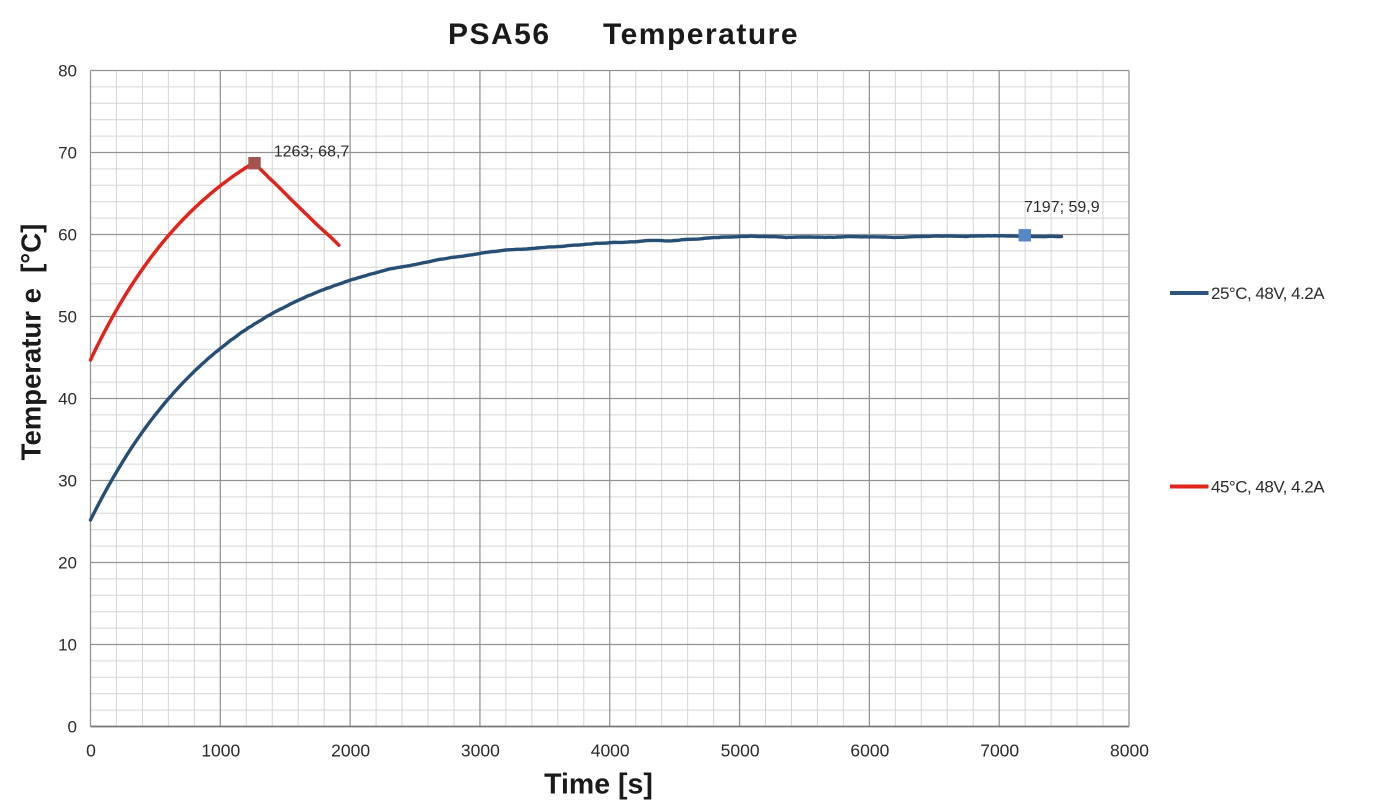  I want to click on svg-text: 25°C, 48V, 4.2A, so click(1268, 293).